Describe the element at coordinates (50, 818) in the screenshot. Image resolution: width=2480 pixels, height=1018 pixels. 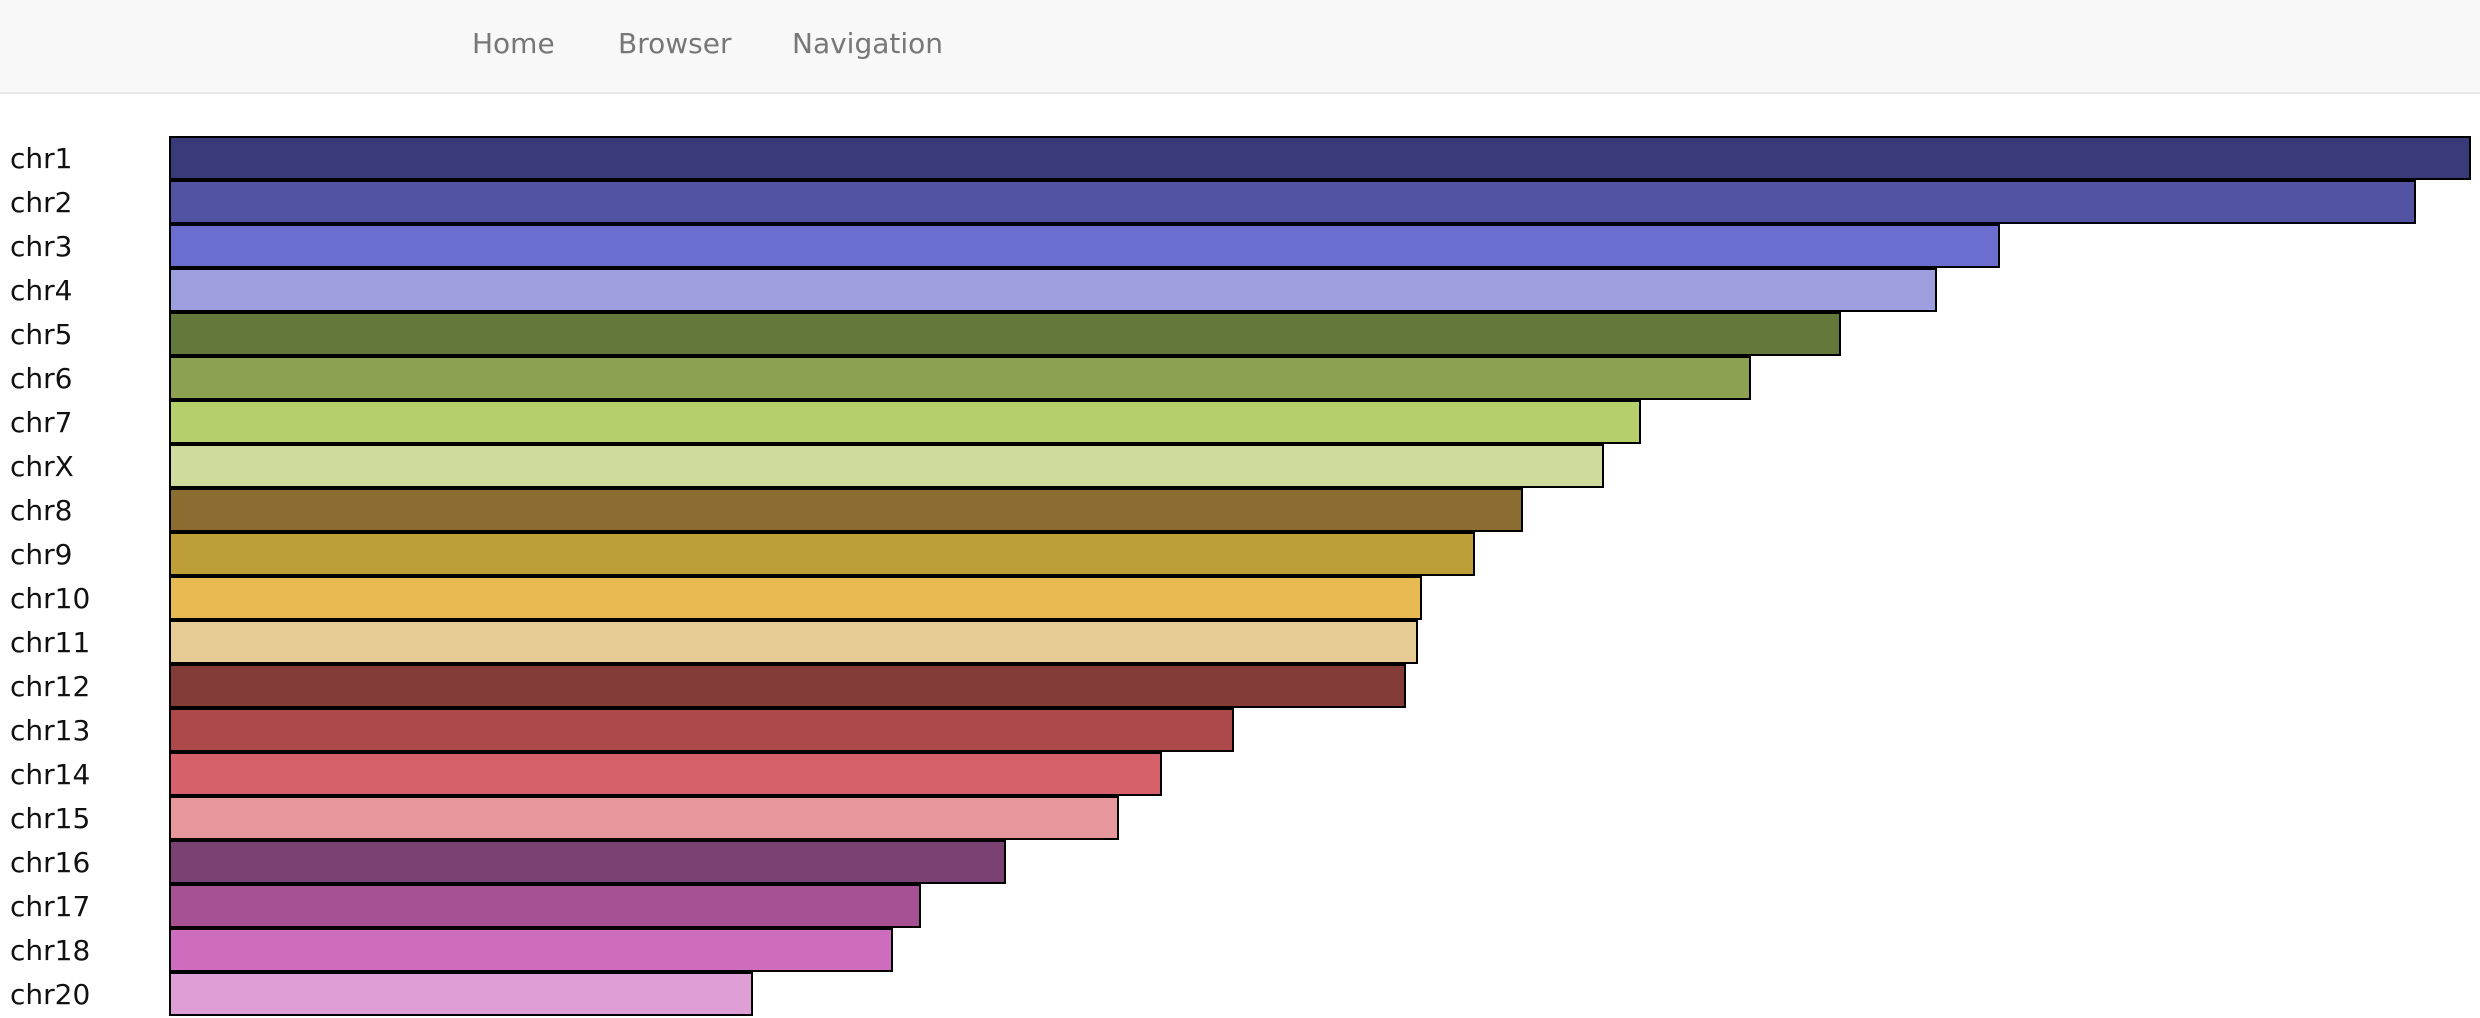
I see `label-chr15: chr15` at that location.